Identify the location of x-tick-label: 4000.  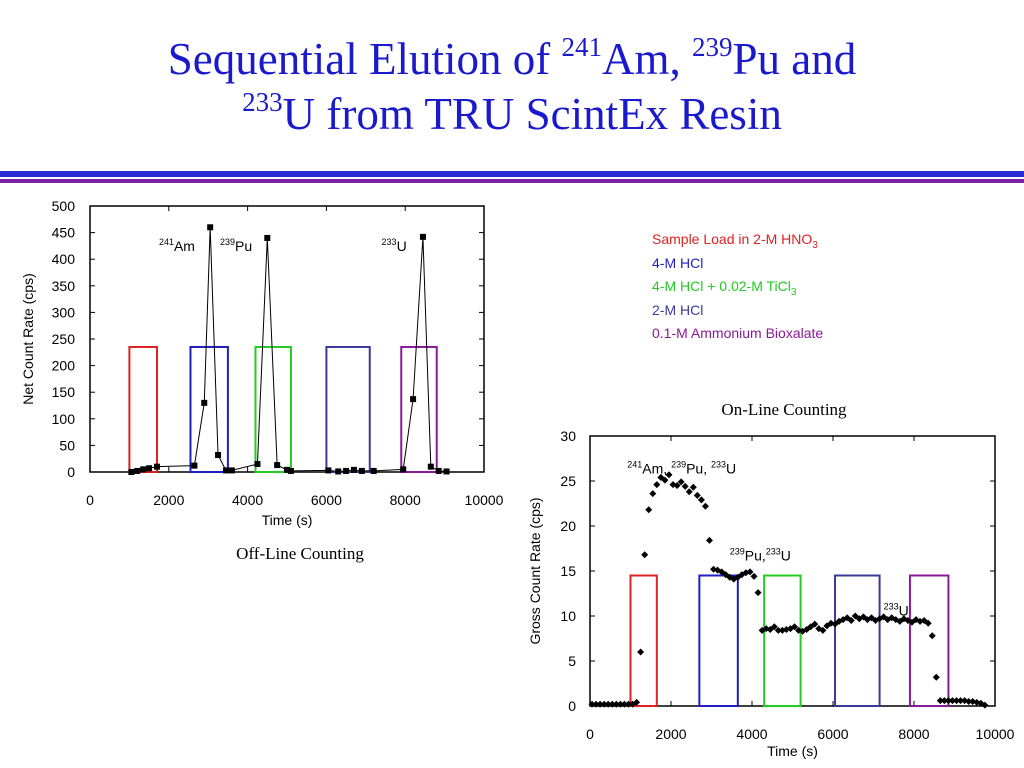
(247, 500).